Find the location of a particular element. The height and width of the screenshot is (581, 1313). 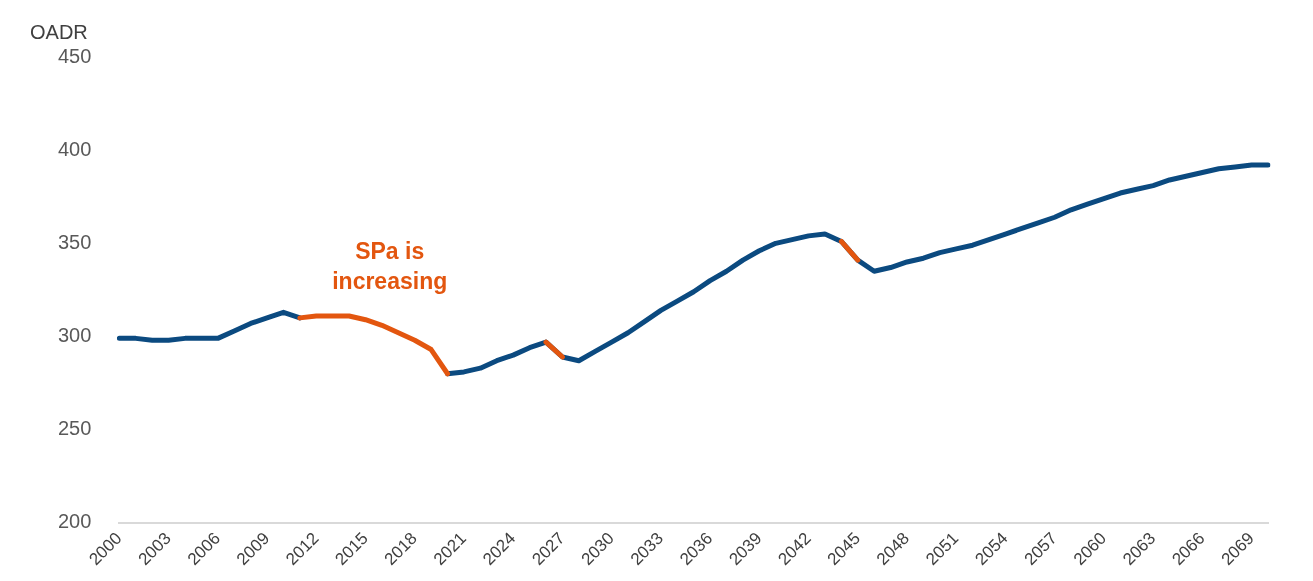

y-tick-label: 200 is located at coordinates (74, 521).